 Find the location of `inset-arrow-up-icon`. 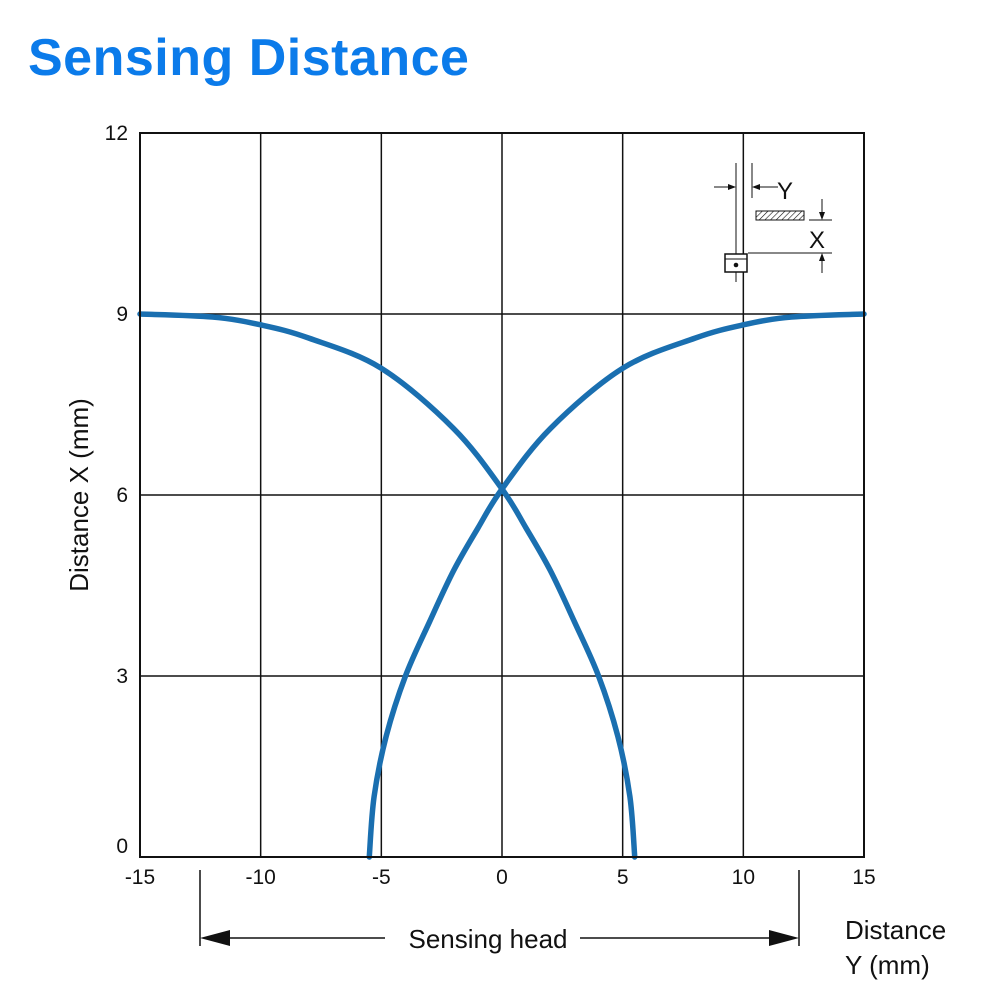

inset-arrow-up-icon is located at coordinates (822, 257).